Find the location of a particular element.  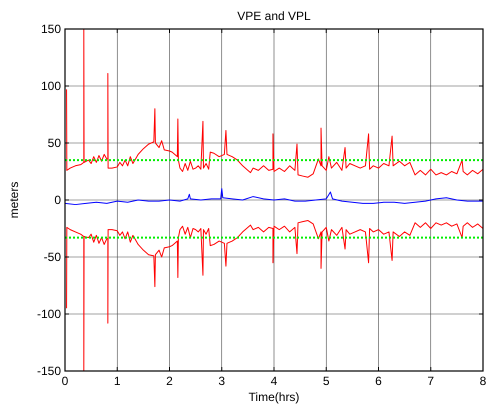

x-tick-label: 7 is located at coordinates (430, 381).